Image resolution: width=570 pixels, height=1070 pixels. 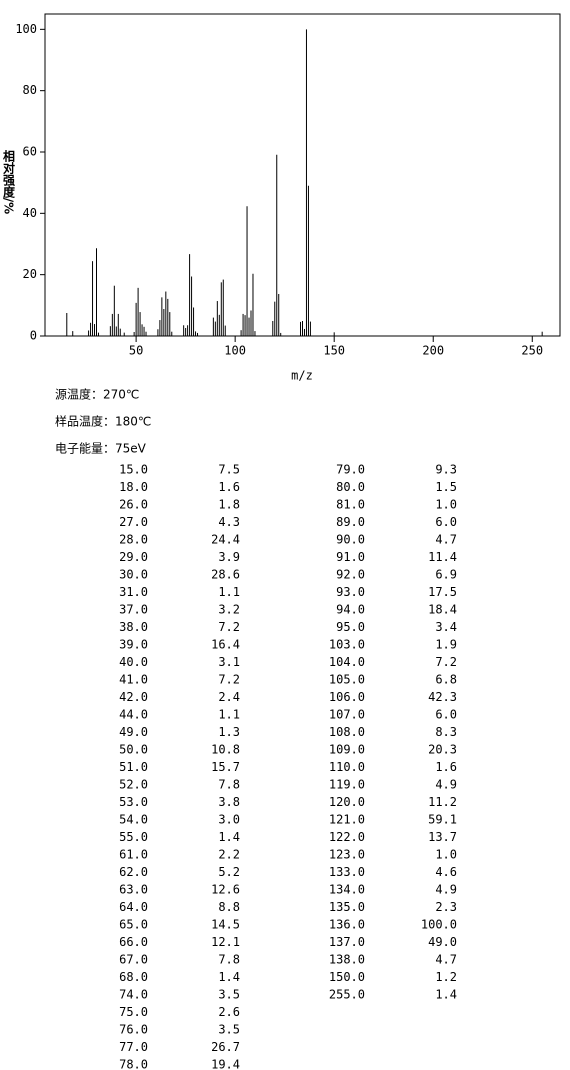 What do you see at coordinates (133, 837) in the screenshot?
I see `mz-cell: 55.0` at bounding box center [133, 837].